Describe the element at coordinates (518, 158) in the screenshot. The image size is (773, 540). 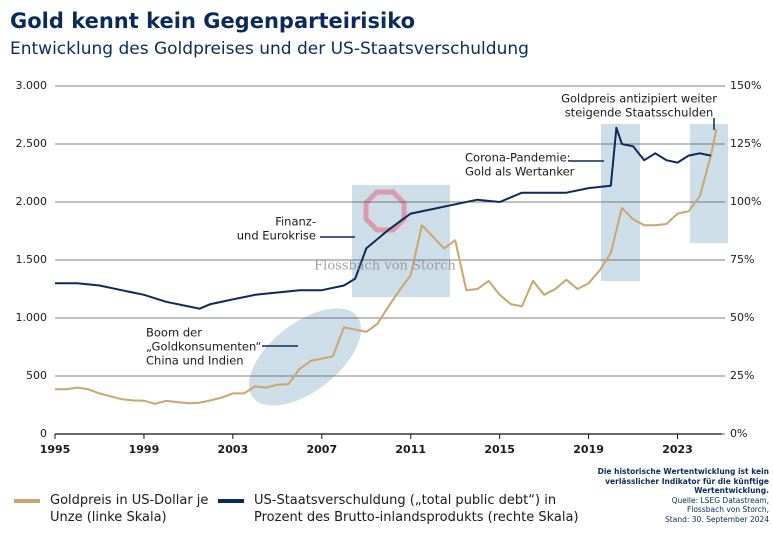
I see `annotation: Corona-Pandemie:` at that location.